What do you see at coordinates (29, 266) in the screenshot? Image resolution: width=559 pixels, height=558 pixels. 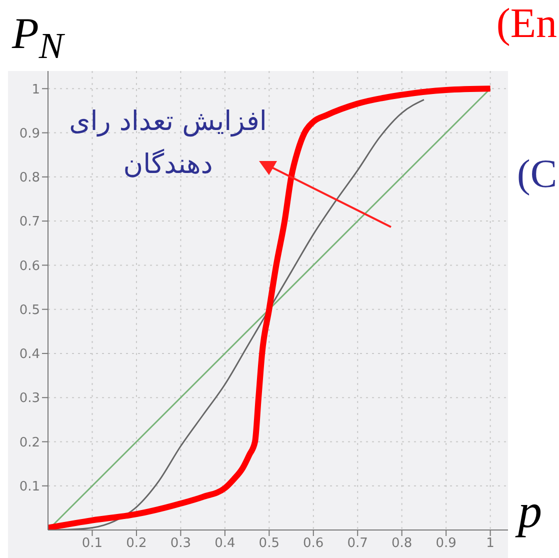 I see `y-tick-label: 0.6` at bounding box center [29, 266].